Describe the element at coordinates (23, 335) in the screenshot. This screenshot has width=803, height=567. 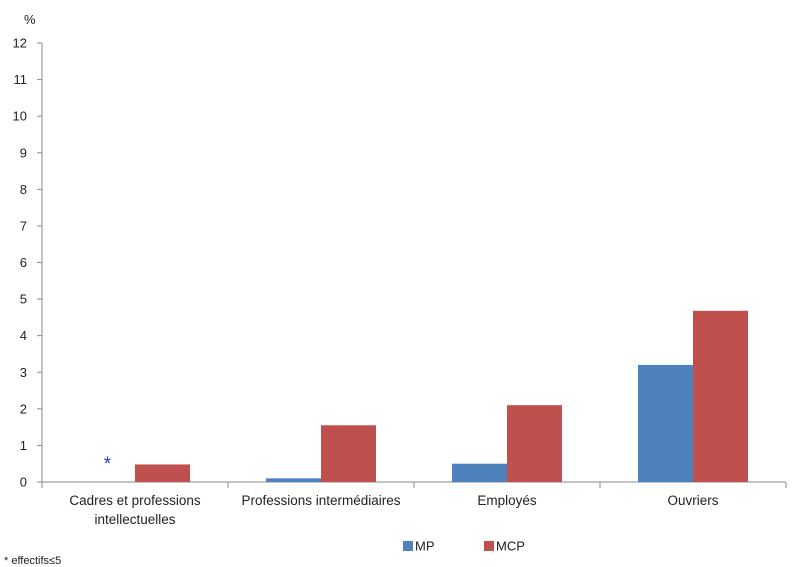
I see `y-tick-label: 4` at that location.